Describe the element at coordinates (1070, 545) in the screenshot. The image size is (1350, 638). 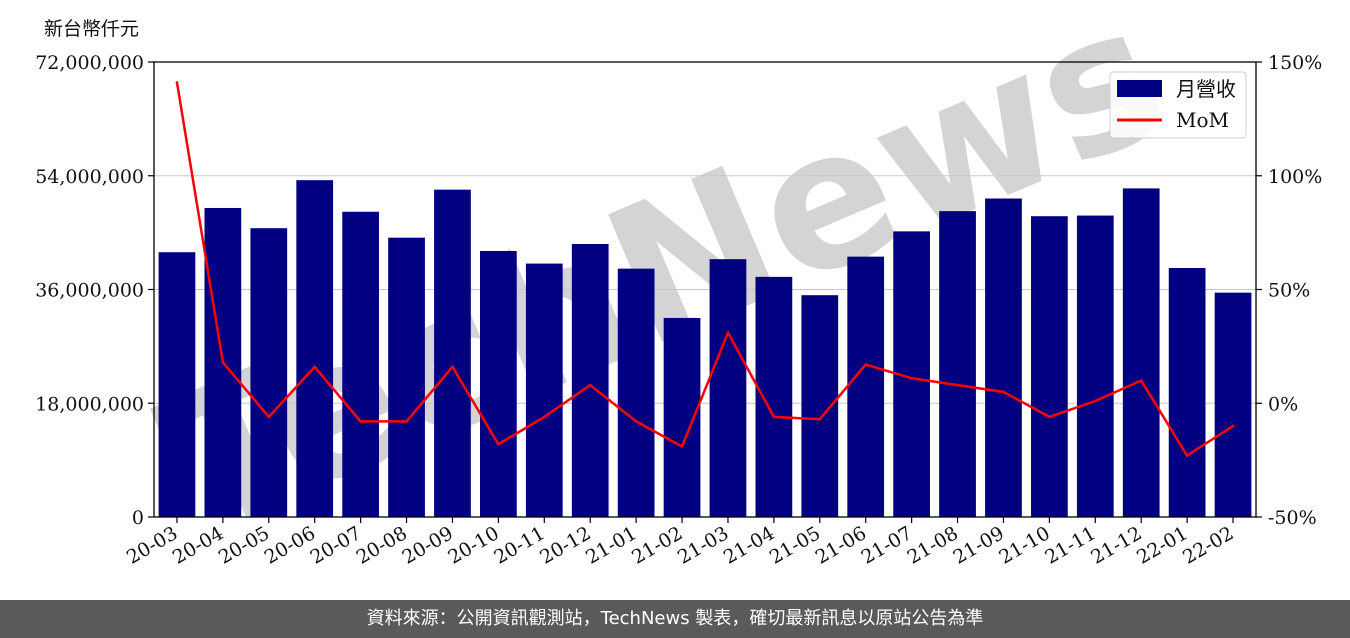
I see `x-tick-label: 21-11` at that location.